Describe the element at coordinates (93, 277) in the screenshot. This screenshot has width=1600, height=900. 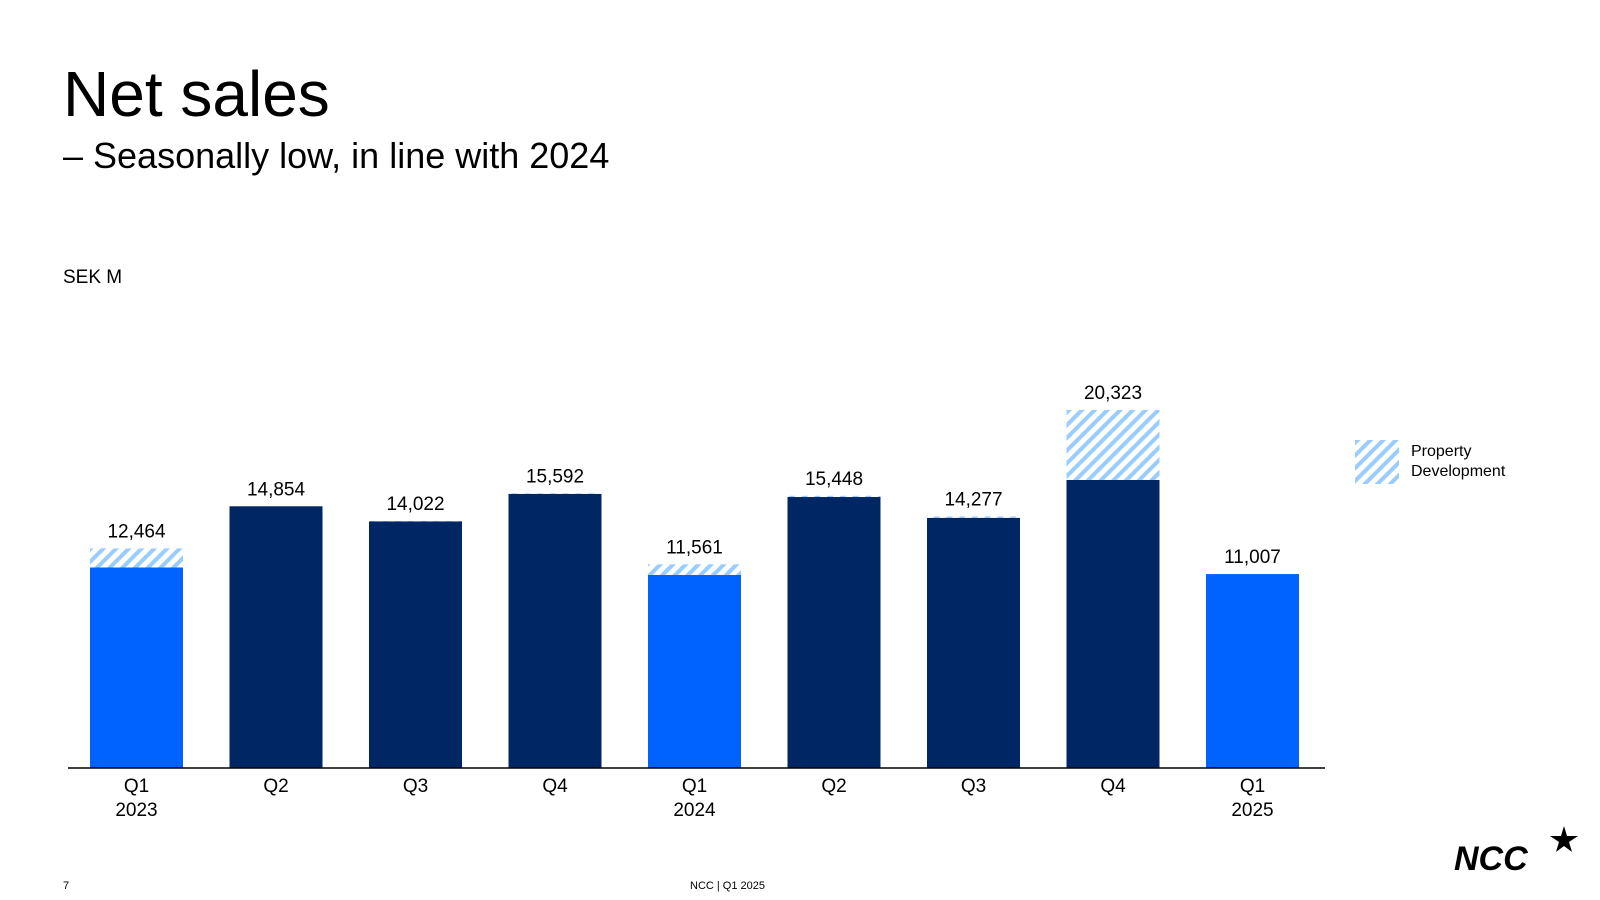
I see `unit-label: SEK M` at that location.